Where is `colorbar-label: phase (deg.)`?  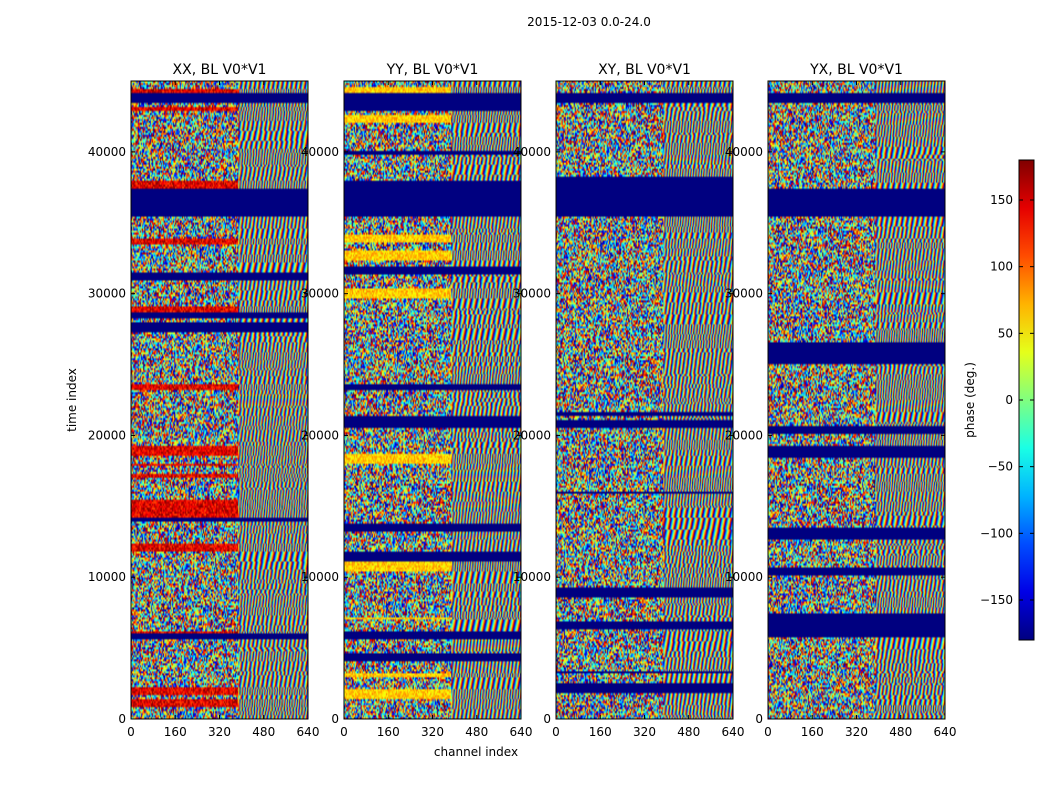 colorbar-label: phase (deg.) is located at coordinates (970, 400).